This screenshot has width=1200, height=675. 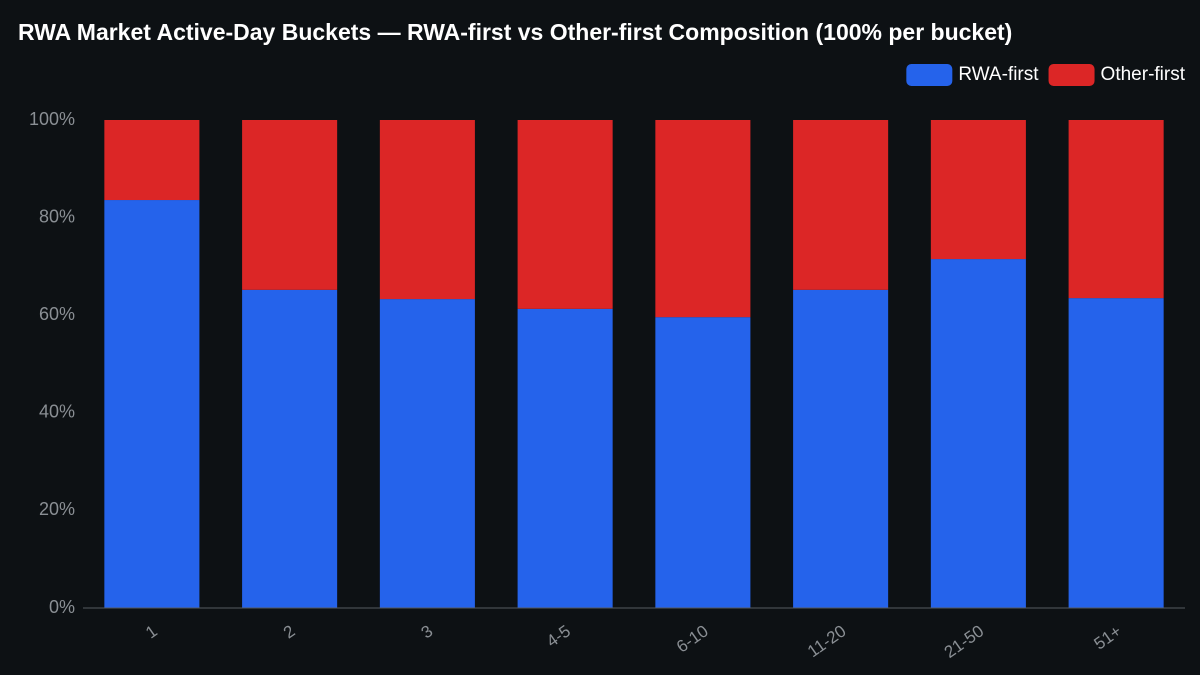 I want to click on legend-label: RWA-first, so click(x=998, y=74).